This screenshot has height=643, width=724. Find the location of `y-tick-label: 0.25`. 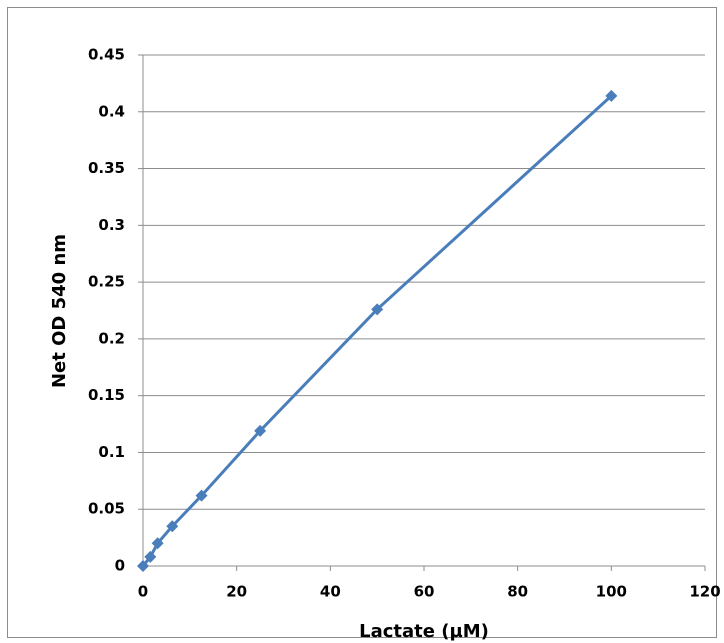

y-tick-label: 0.25 is located at coordinates (106, 282).